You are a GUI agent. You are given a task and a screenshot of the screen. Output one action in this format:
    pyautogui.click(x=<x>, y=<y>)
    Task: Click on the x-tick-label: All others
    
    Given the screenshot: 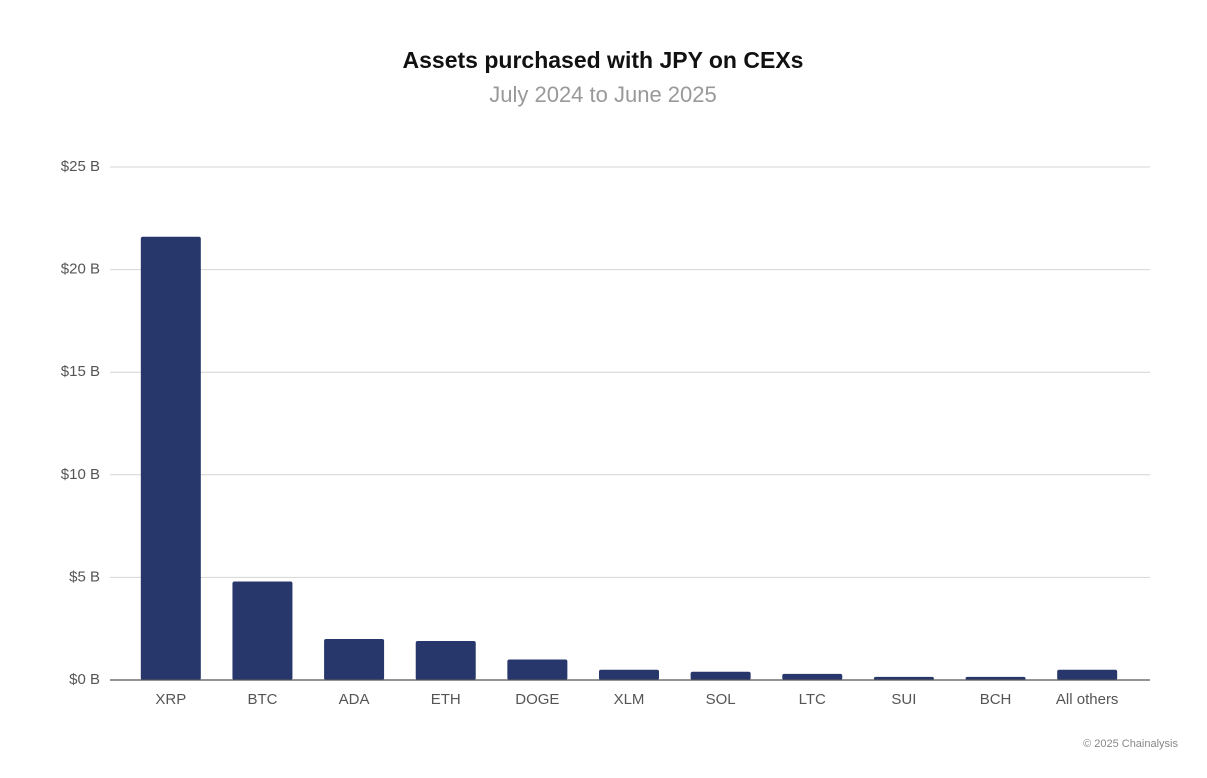 What is the action you would take?
    pyautogui.click(x=1087, y=699)
    